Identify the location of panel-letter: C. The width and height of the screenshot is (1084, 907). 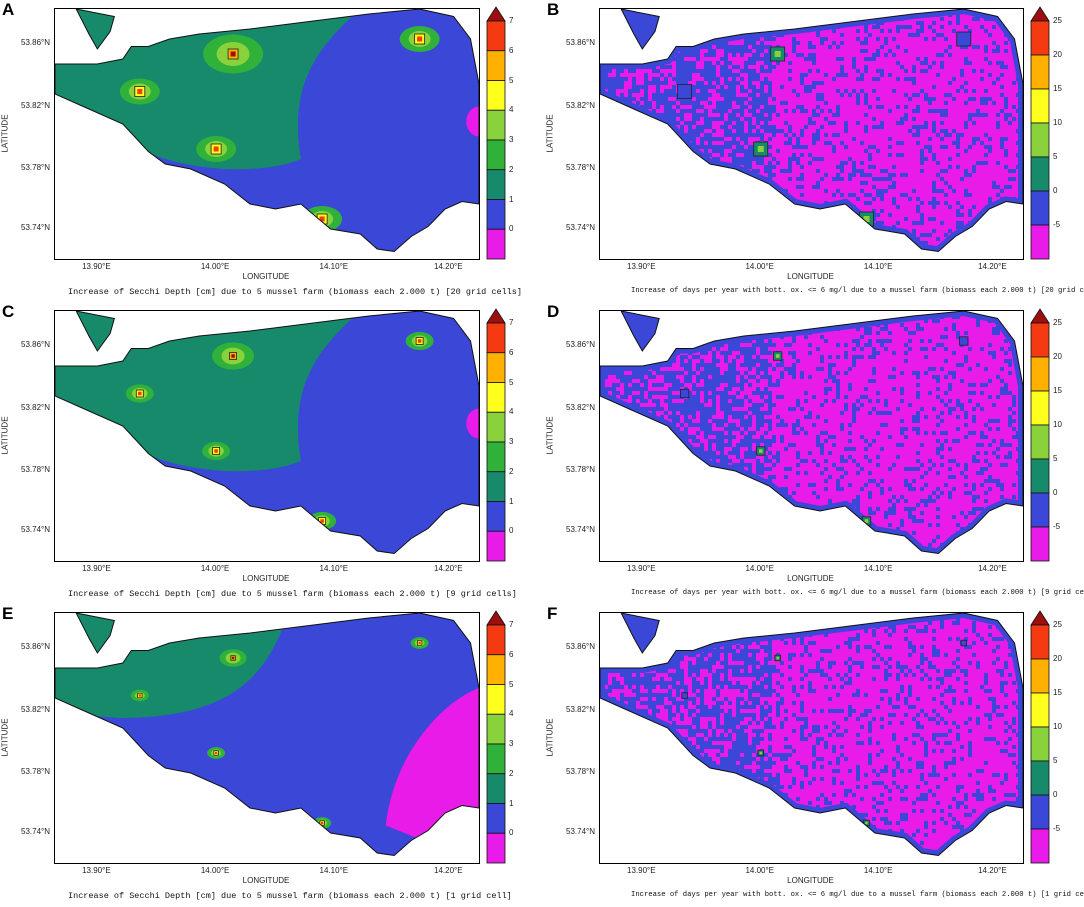
(8, 311).